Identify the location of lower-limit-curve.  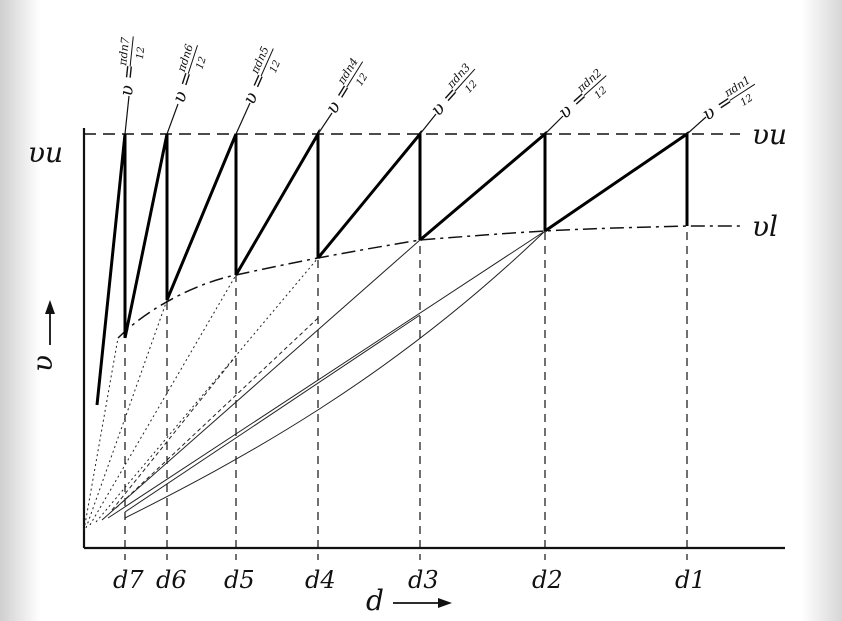
(428, 282).